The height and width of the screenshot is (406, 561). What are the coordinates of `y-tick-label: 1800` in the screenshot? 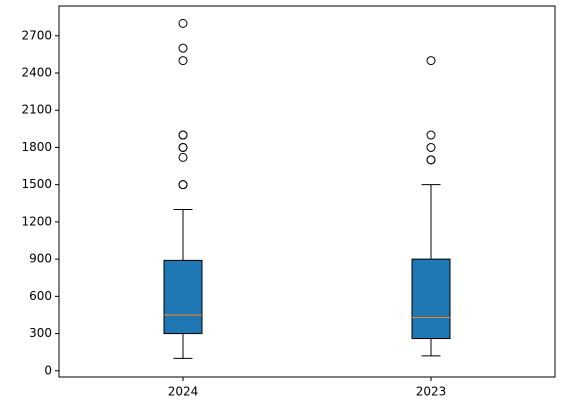 It's located at (36, 147).